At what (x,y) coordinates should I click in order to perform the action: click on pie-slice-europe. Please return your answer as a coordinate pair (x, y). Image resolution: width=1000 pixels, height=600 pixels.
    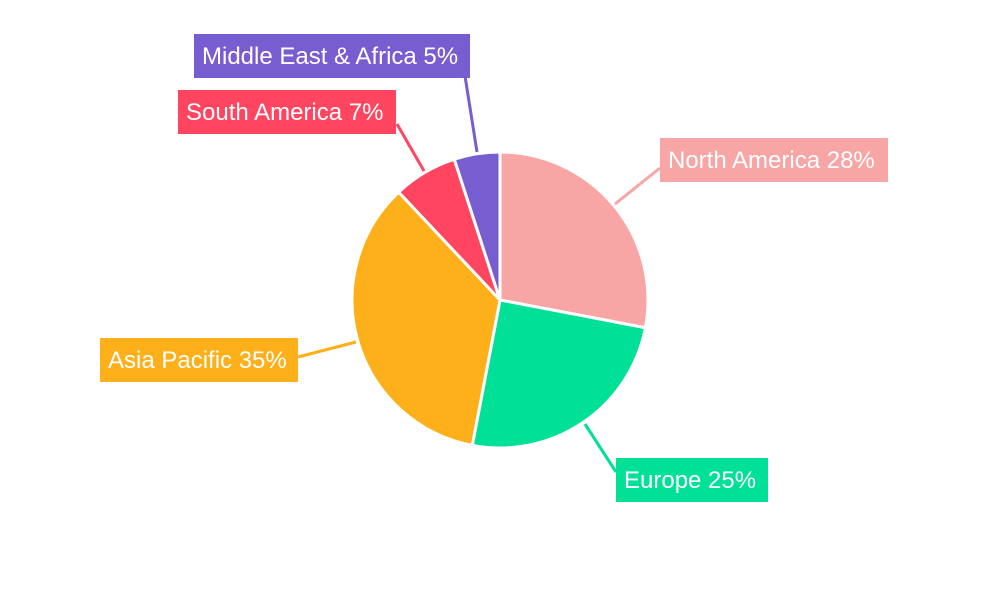
    Looking at the image, I should click on (558, 374).